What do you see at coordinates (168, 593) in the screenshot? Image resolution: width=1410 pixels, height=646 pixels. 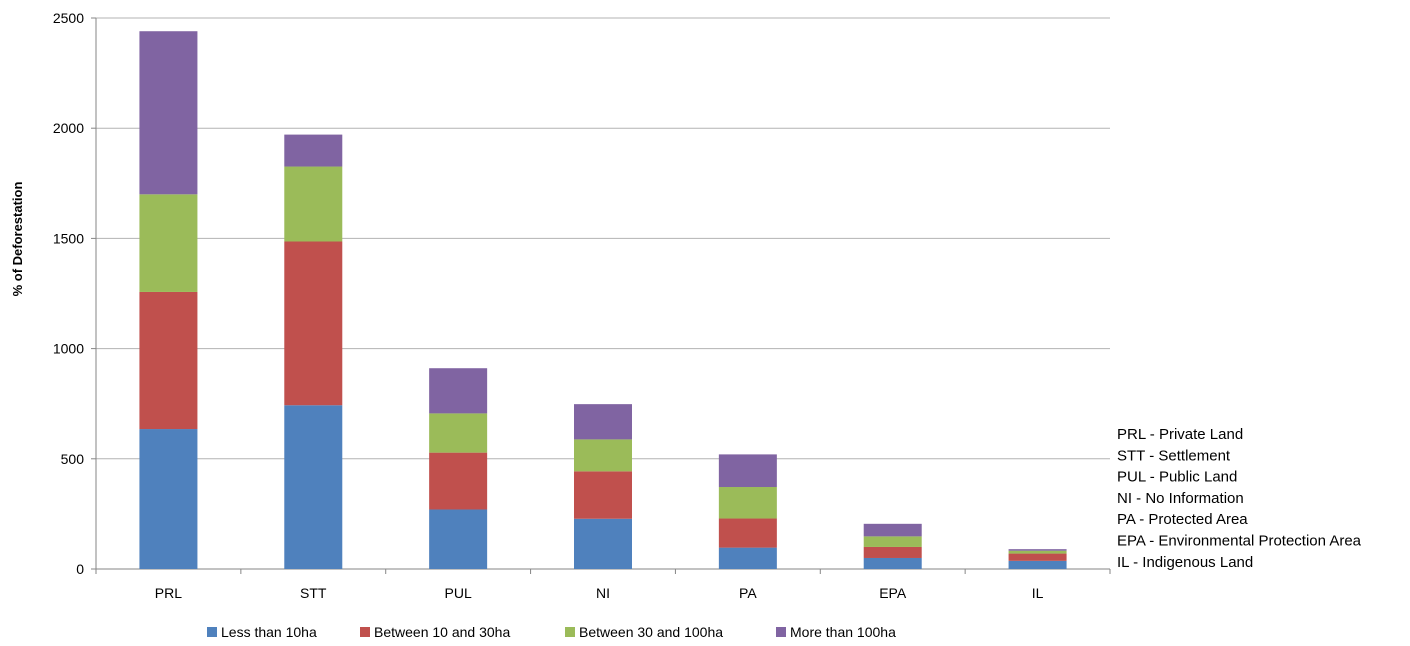 I see `x-tick-label-prl: PRL` at bounding box center [168, 593].